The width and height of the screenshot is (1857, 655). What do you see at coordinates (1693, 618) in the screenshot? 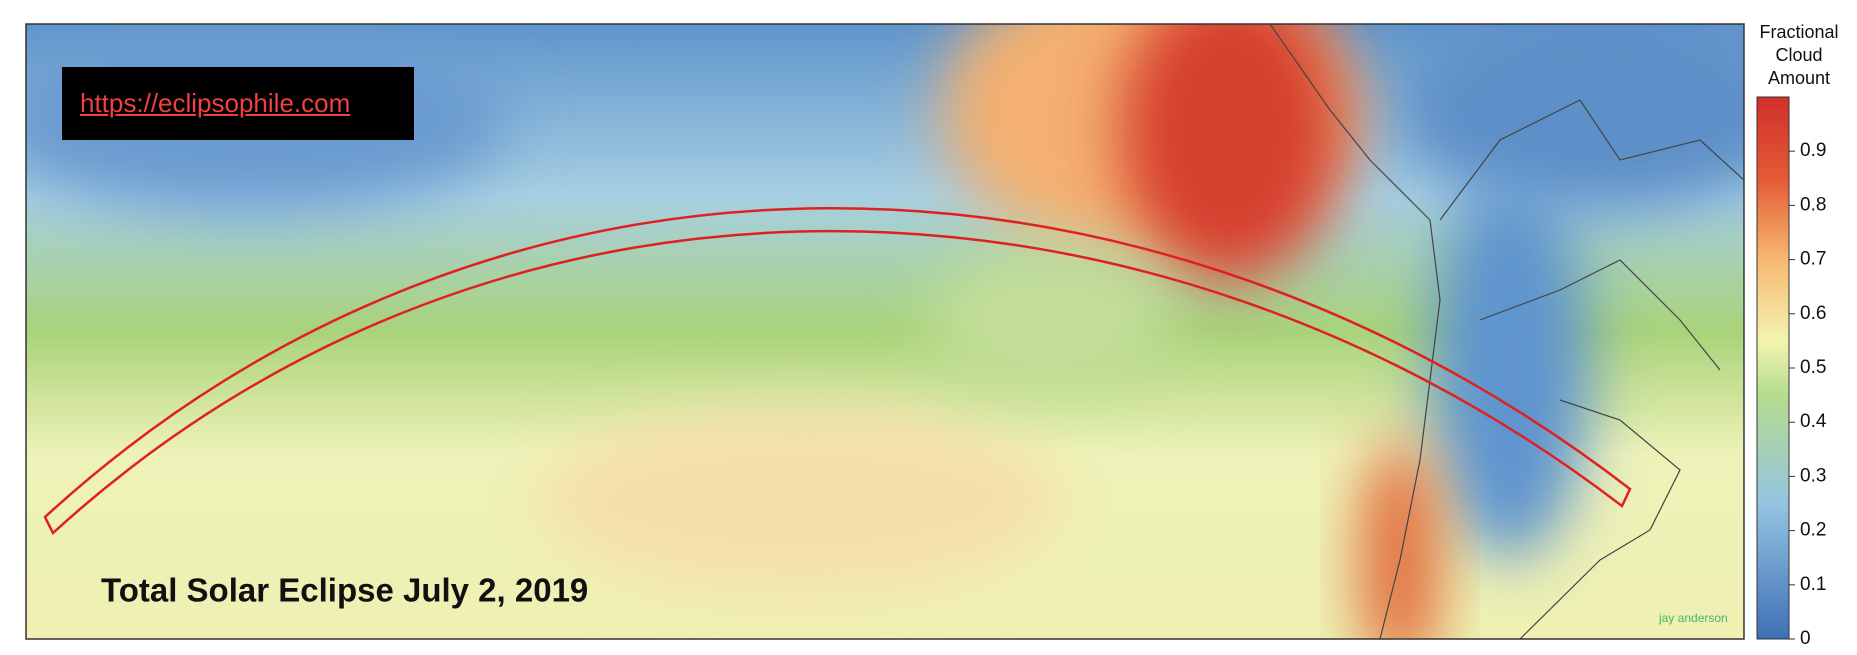
I see `credit: jay anderson` at bounding box center [1693, 618].